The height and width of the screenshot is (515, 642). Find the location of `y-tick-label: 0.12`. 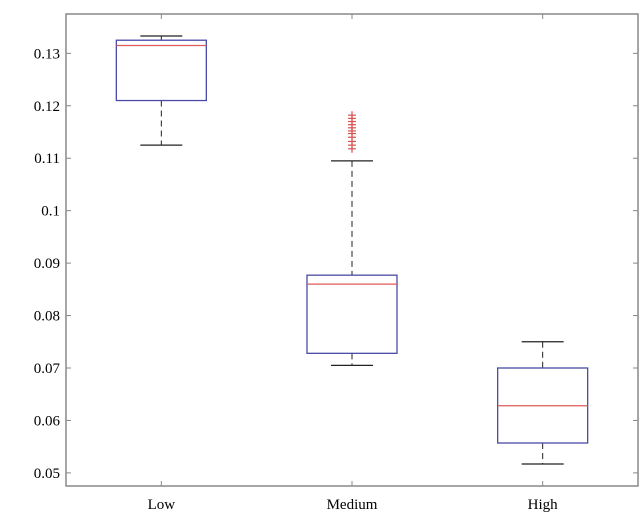

y-tick-label: 0.12 is located at coordinates (47, 107).